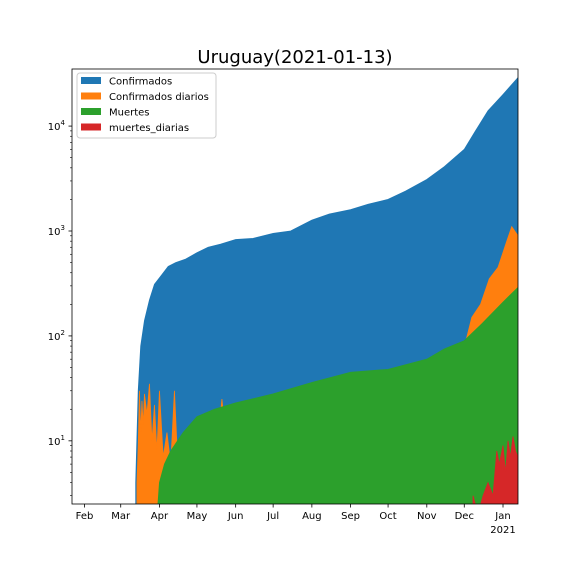  I want to click on x-tick-label: May, so click(197, 516).